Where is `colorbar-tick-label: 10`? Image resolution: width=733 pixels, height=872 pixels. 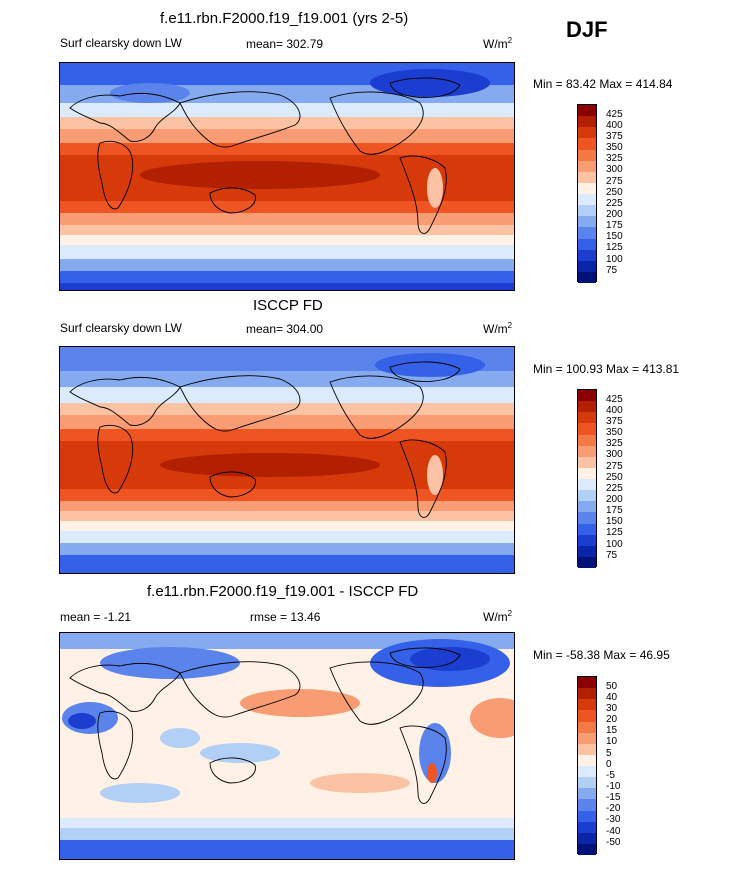 colorbar-tick-label: 10 is located at coordinates (612, 741).